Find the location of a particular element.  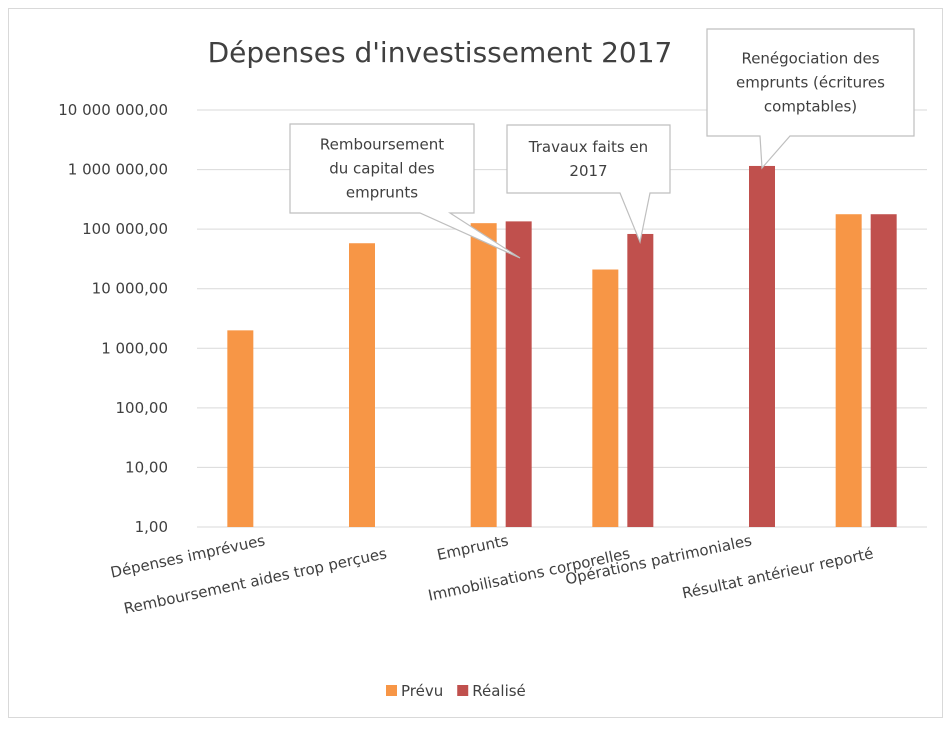

annotation-text: du capital des is located at coordinates (382, 169).